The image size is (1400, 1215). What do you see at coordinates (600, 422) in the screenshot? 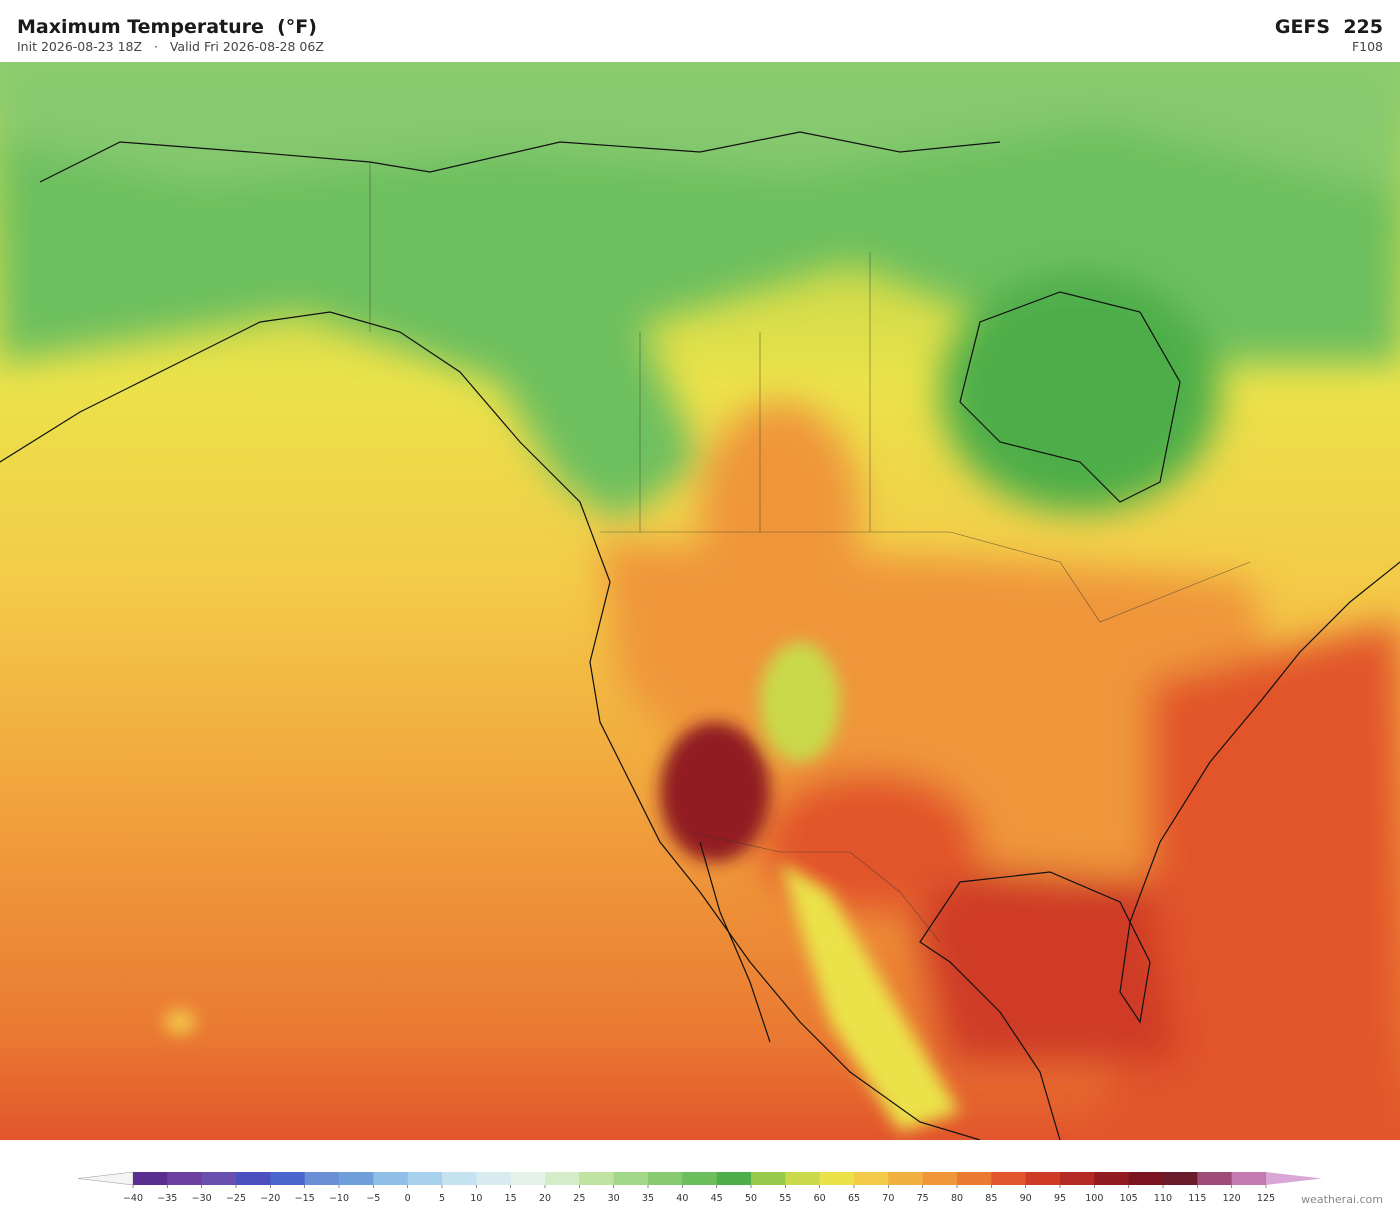
I see `bc-cool` at bounding box center [600, 422].